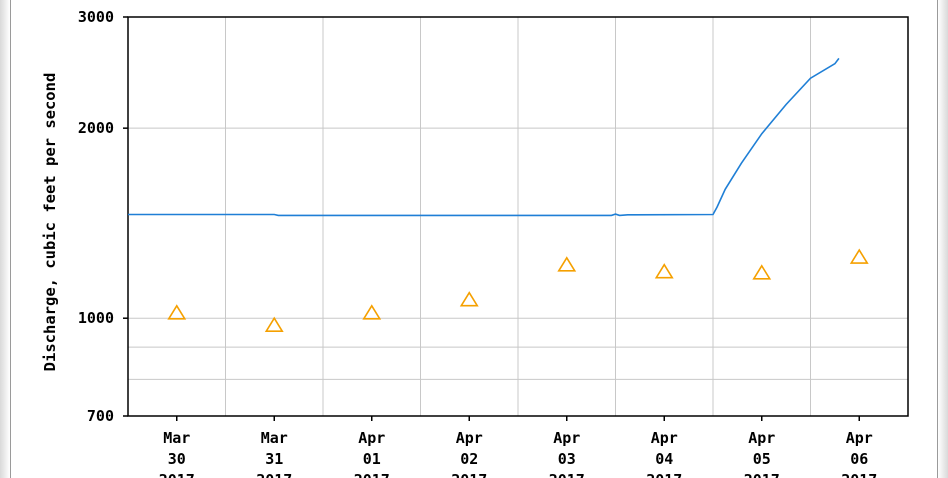 The height and width of the screenshot is (478, 948). I want to click on y-tick-label: 1000, so click(96, 318).